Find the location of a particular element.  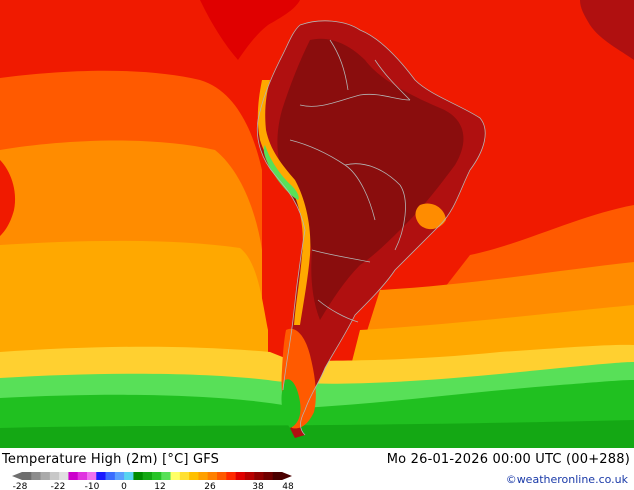

legend-tick-label: 38 is located at coordinates (258, 486).